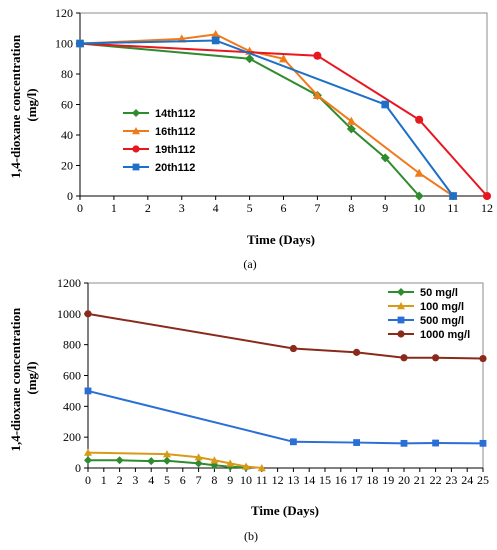 This screenshot has width=497, height=550. I want to click on y-tick-label: 1000, so click(69, 314).